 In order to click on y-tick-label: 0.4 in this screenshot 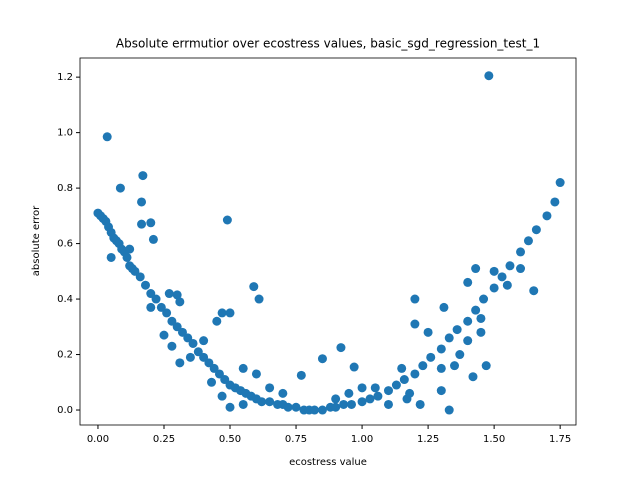, I will do `click(65, 299)`.